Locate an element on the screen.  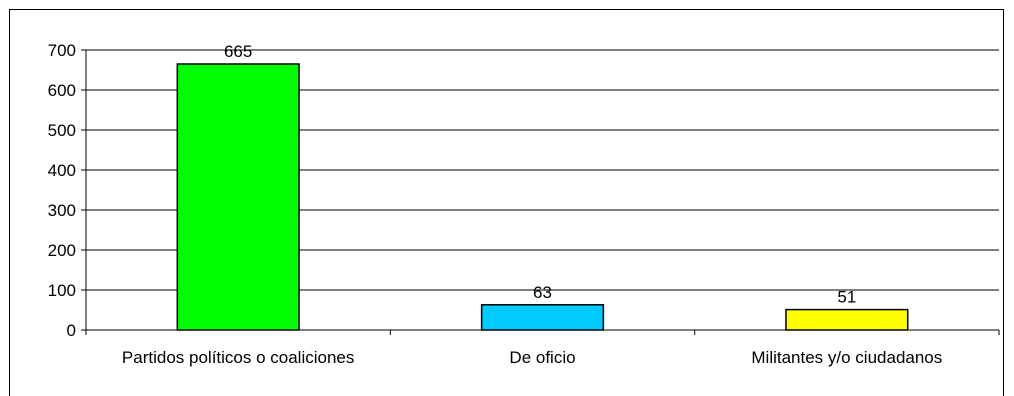
y-tick-label: 700 is located at coordinates (62, 50).